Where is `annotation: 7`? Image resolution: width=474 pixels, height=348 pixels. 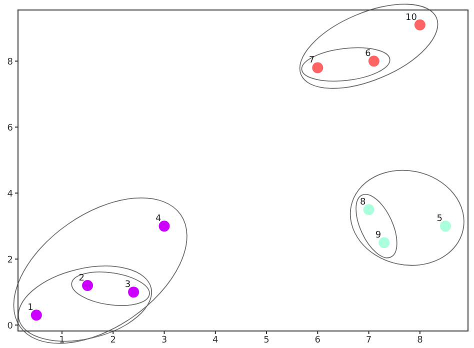 annotation: 7 is located at coordinates (311, 61).